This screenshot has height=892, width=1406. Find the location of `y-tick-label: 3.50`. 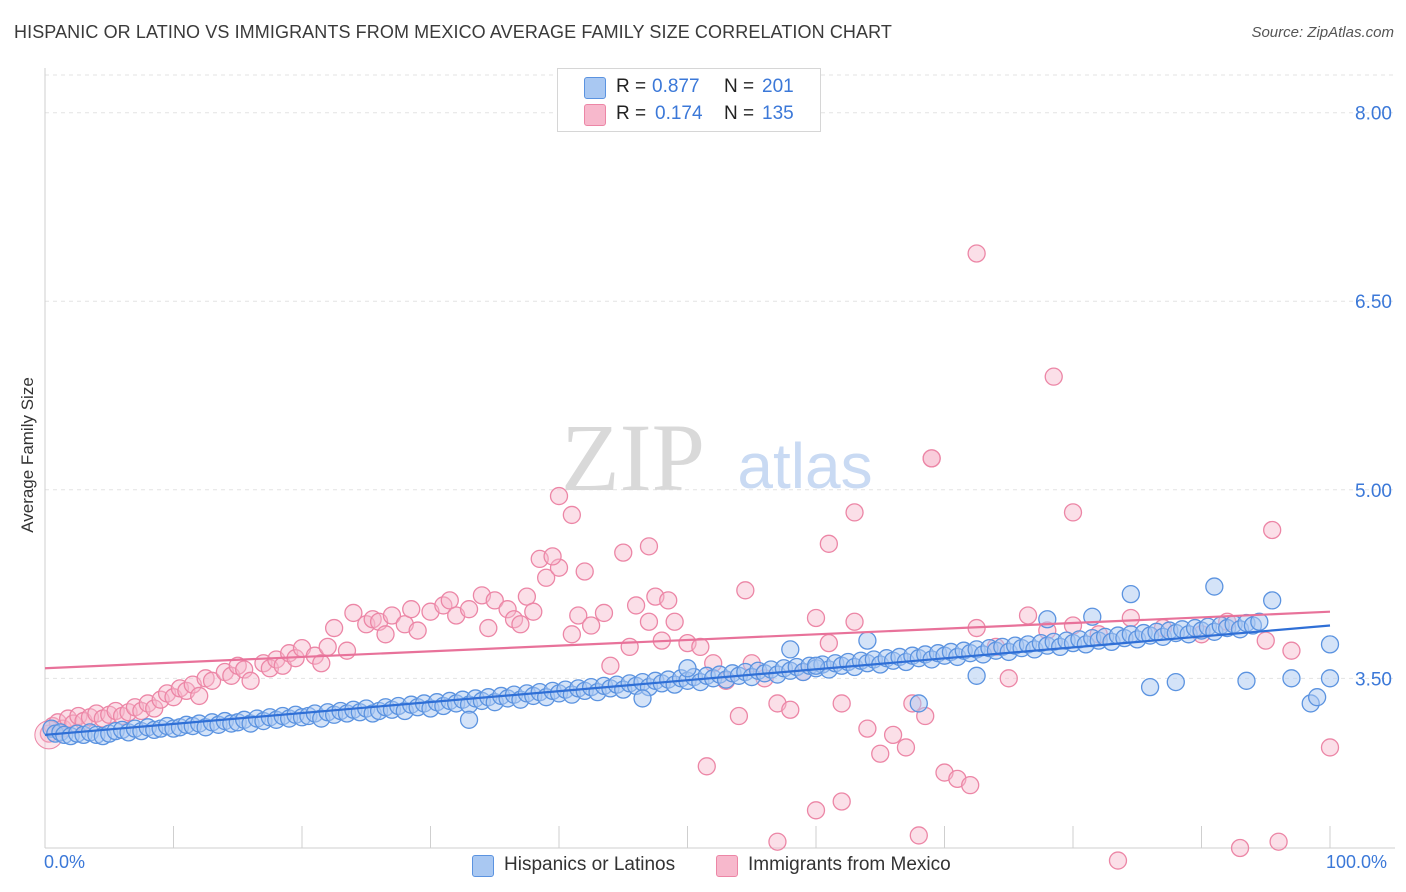

y-tick-label: 3.50 is located at coordinates (1373, 679).